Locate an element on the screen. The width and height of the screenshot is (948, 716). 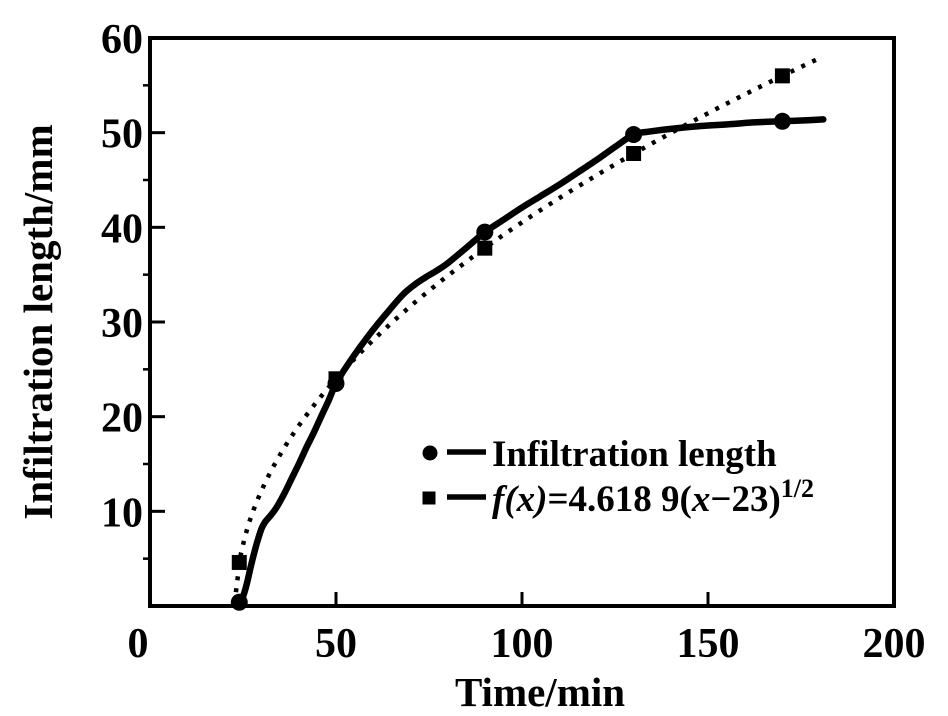
x-tick-label: 0 is located at coordinates (138, 644).